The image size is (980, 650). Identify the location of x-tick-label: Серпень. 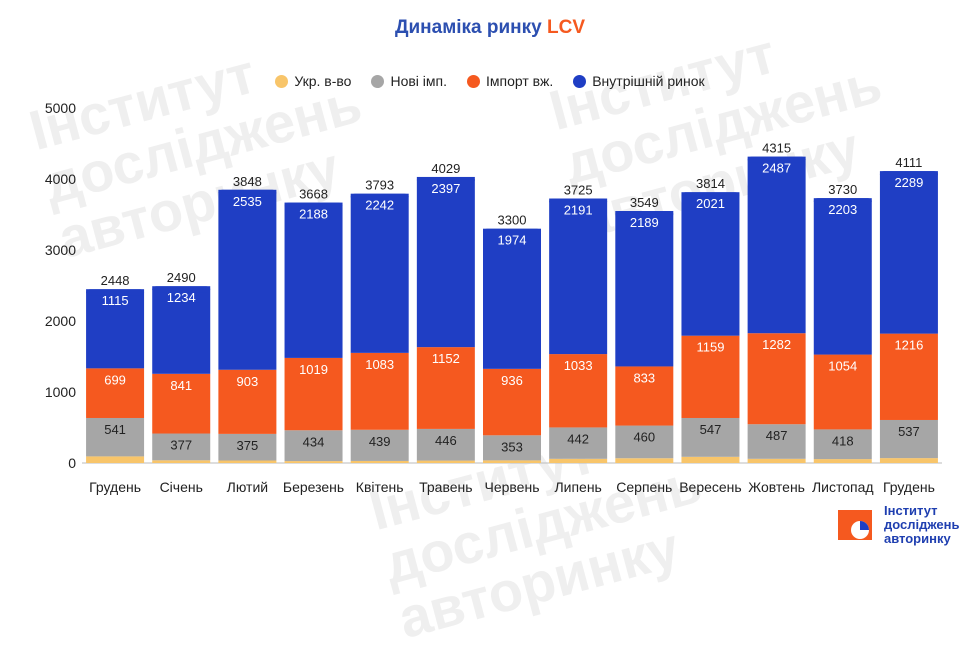
(644, 487).